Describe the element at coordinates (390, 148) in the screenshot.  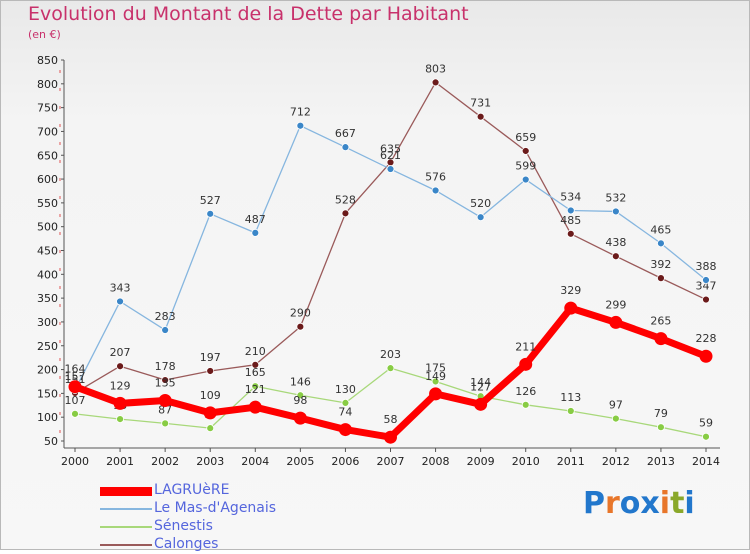
I see `data-label-calonges: 635` at that location.